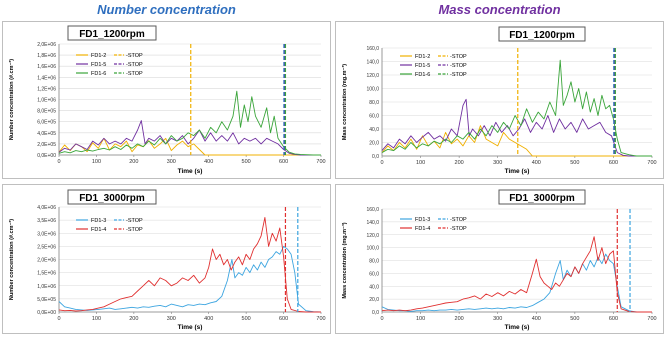 The height and width of the screenshot is (338, 666). What do you see at coordinates (46, 208) in the screenshot?
I see `y-tick-label: 4,0E+06` at bounding box center [46, 208].